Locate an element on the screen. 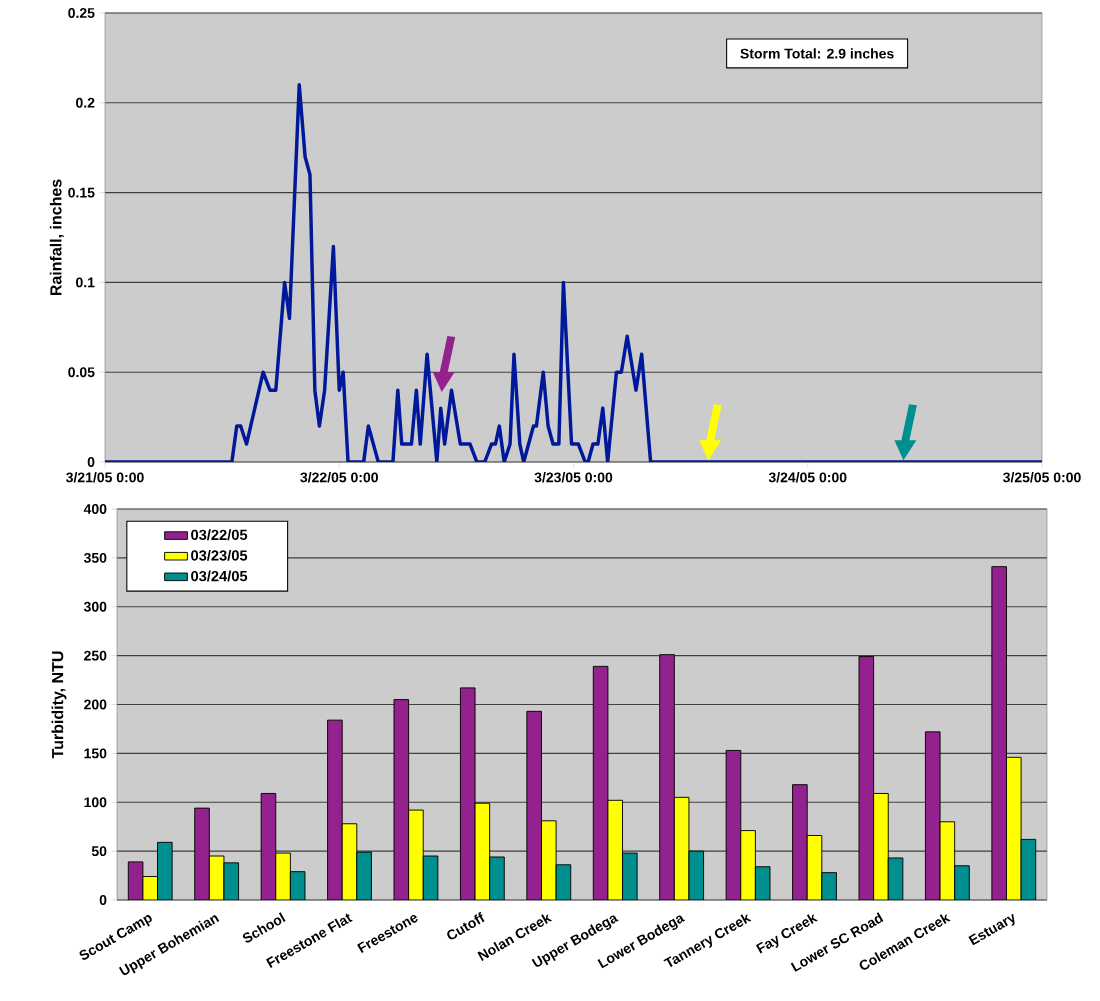  y-tick-label: 0.2 is located at coordinates (85, 102).